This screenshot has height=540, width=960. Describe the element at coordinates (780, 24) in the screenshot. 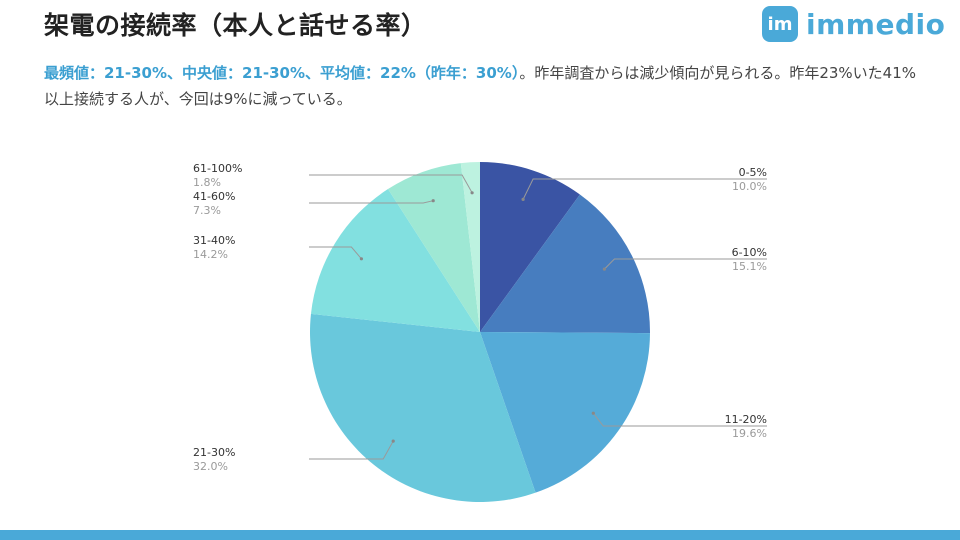

I see `logo-mark-icon: im` at that location.